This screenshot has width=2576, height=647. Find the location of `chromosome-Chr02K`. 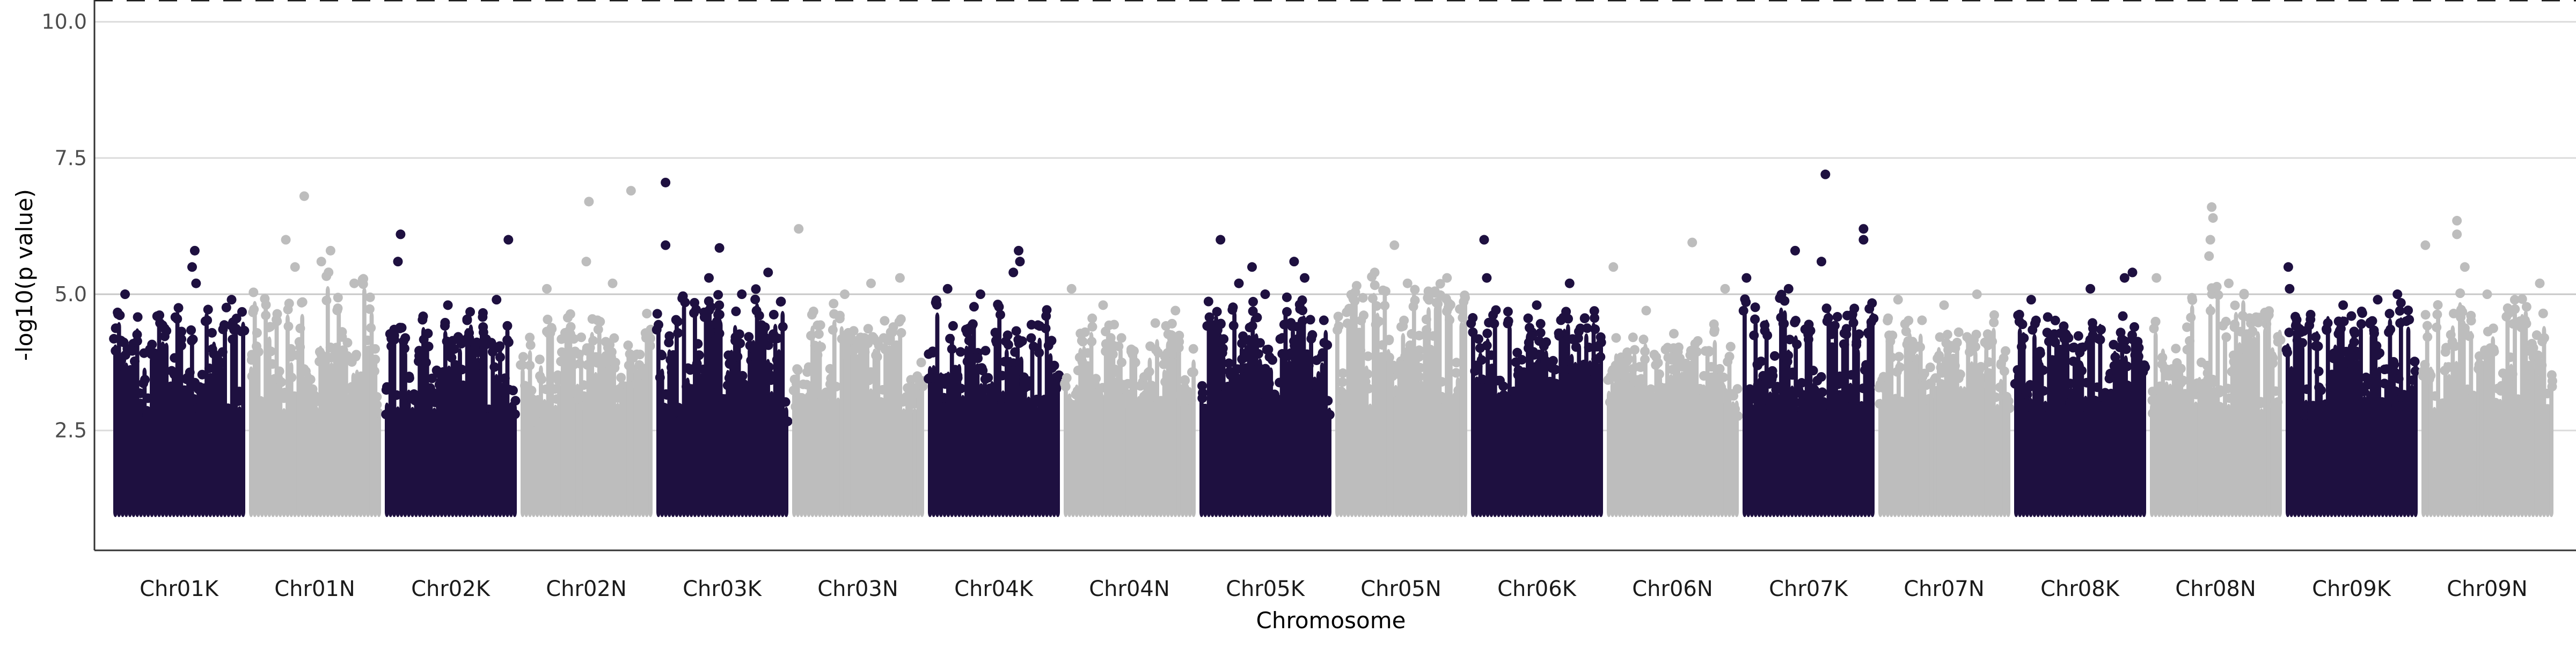

chromosome-Chr02K is located at coordinates (451, 373).